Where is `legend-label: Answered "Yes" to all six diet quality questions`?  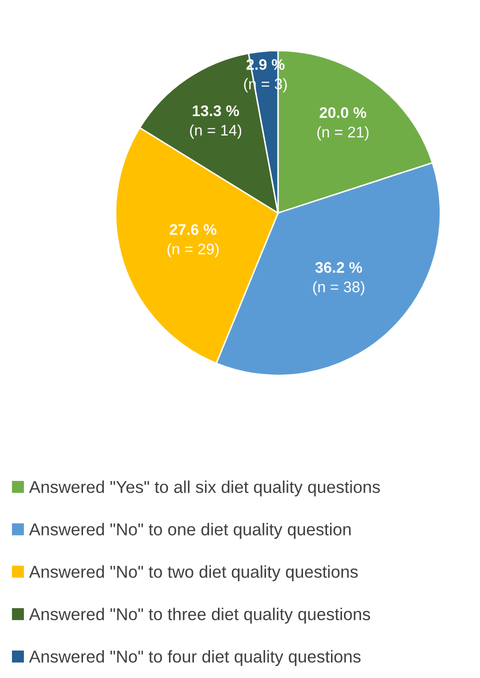
legend-label: Answered "Yes" to all six diet quality questions is located at coordinates (204, 488).